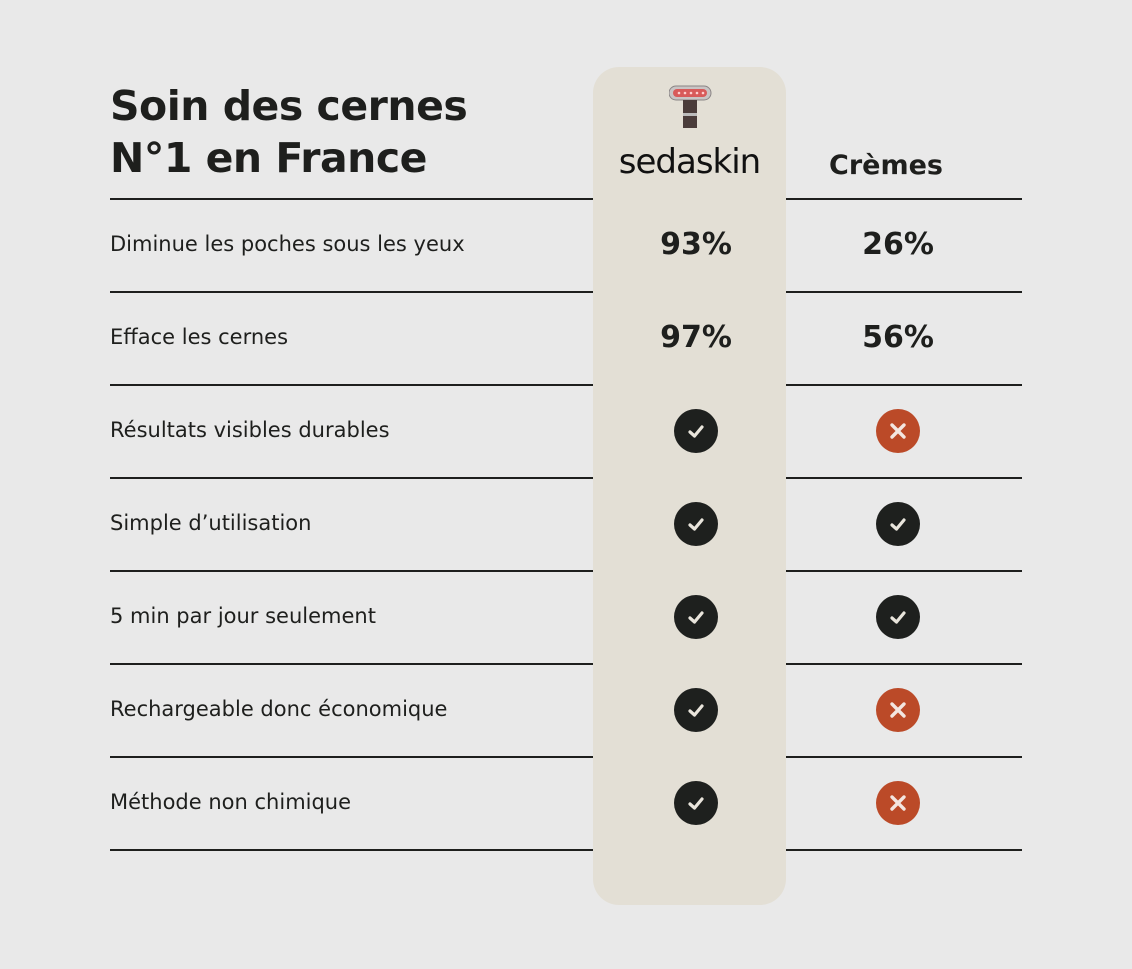 The height and width of the screenshot is (969, 1132). What do you see at coordinates (199, 337) in the screenshot?
I see `feature-label: Efface les cernes` at bounding box center [199, 337].